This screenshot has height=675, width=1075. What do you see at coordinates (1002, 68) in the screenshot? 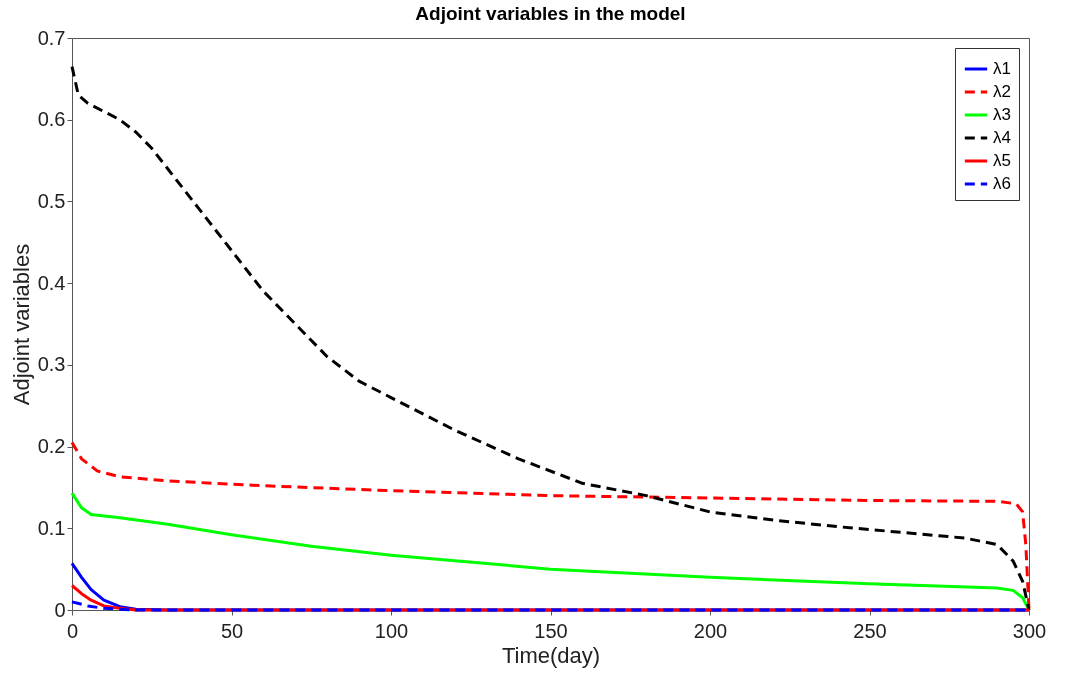
I see `legend-label: λ1` at bounding box center [1002, 68].